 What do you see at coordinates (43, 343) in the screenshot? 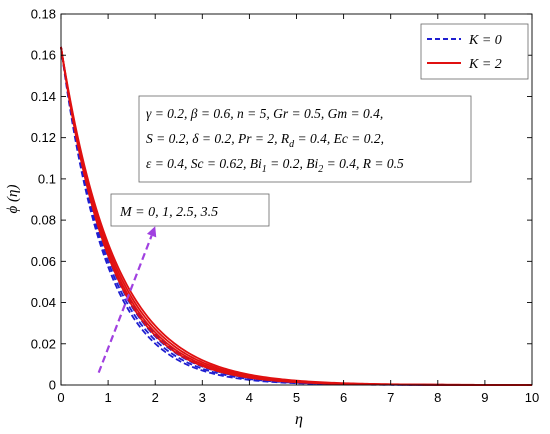
I see `y-tick-label: 0.02` at bounding box center [43, 343].